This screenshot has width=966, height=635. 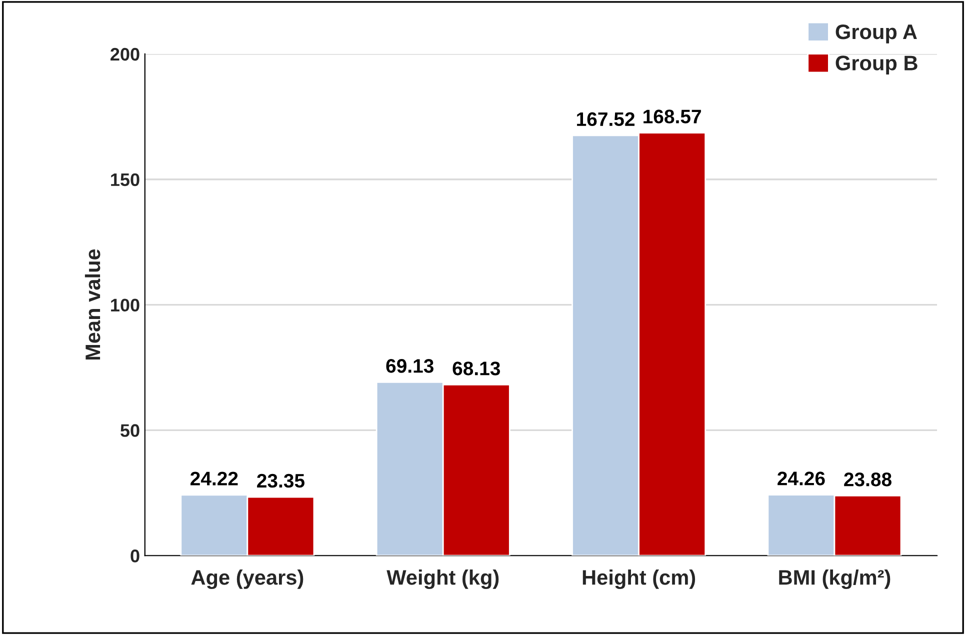 What do you see at coordinates (672, 117) in the screenshot?
I see `data-label: 168.57` at bounding box center [672, 117].